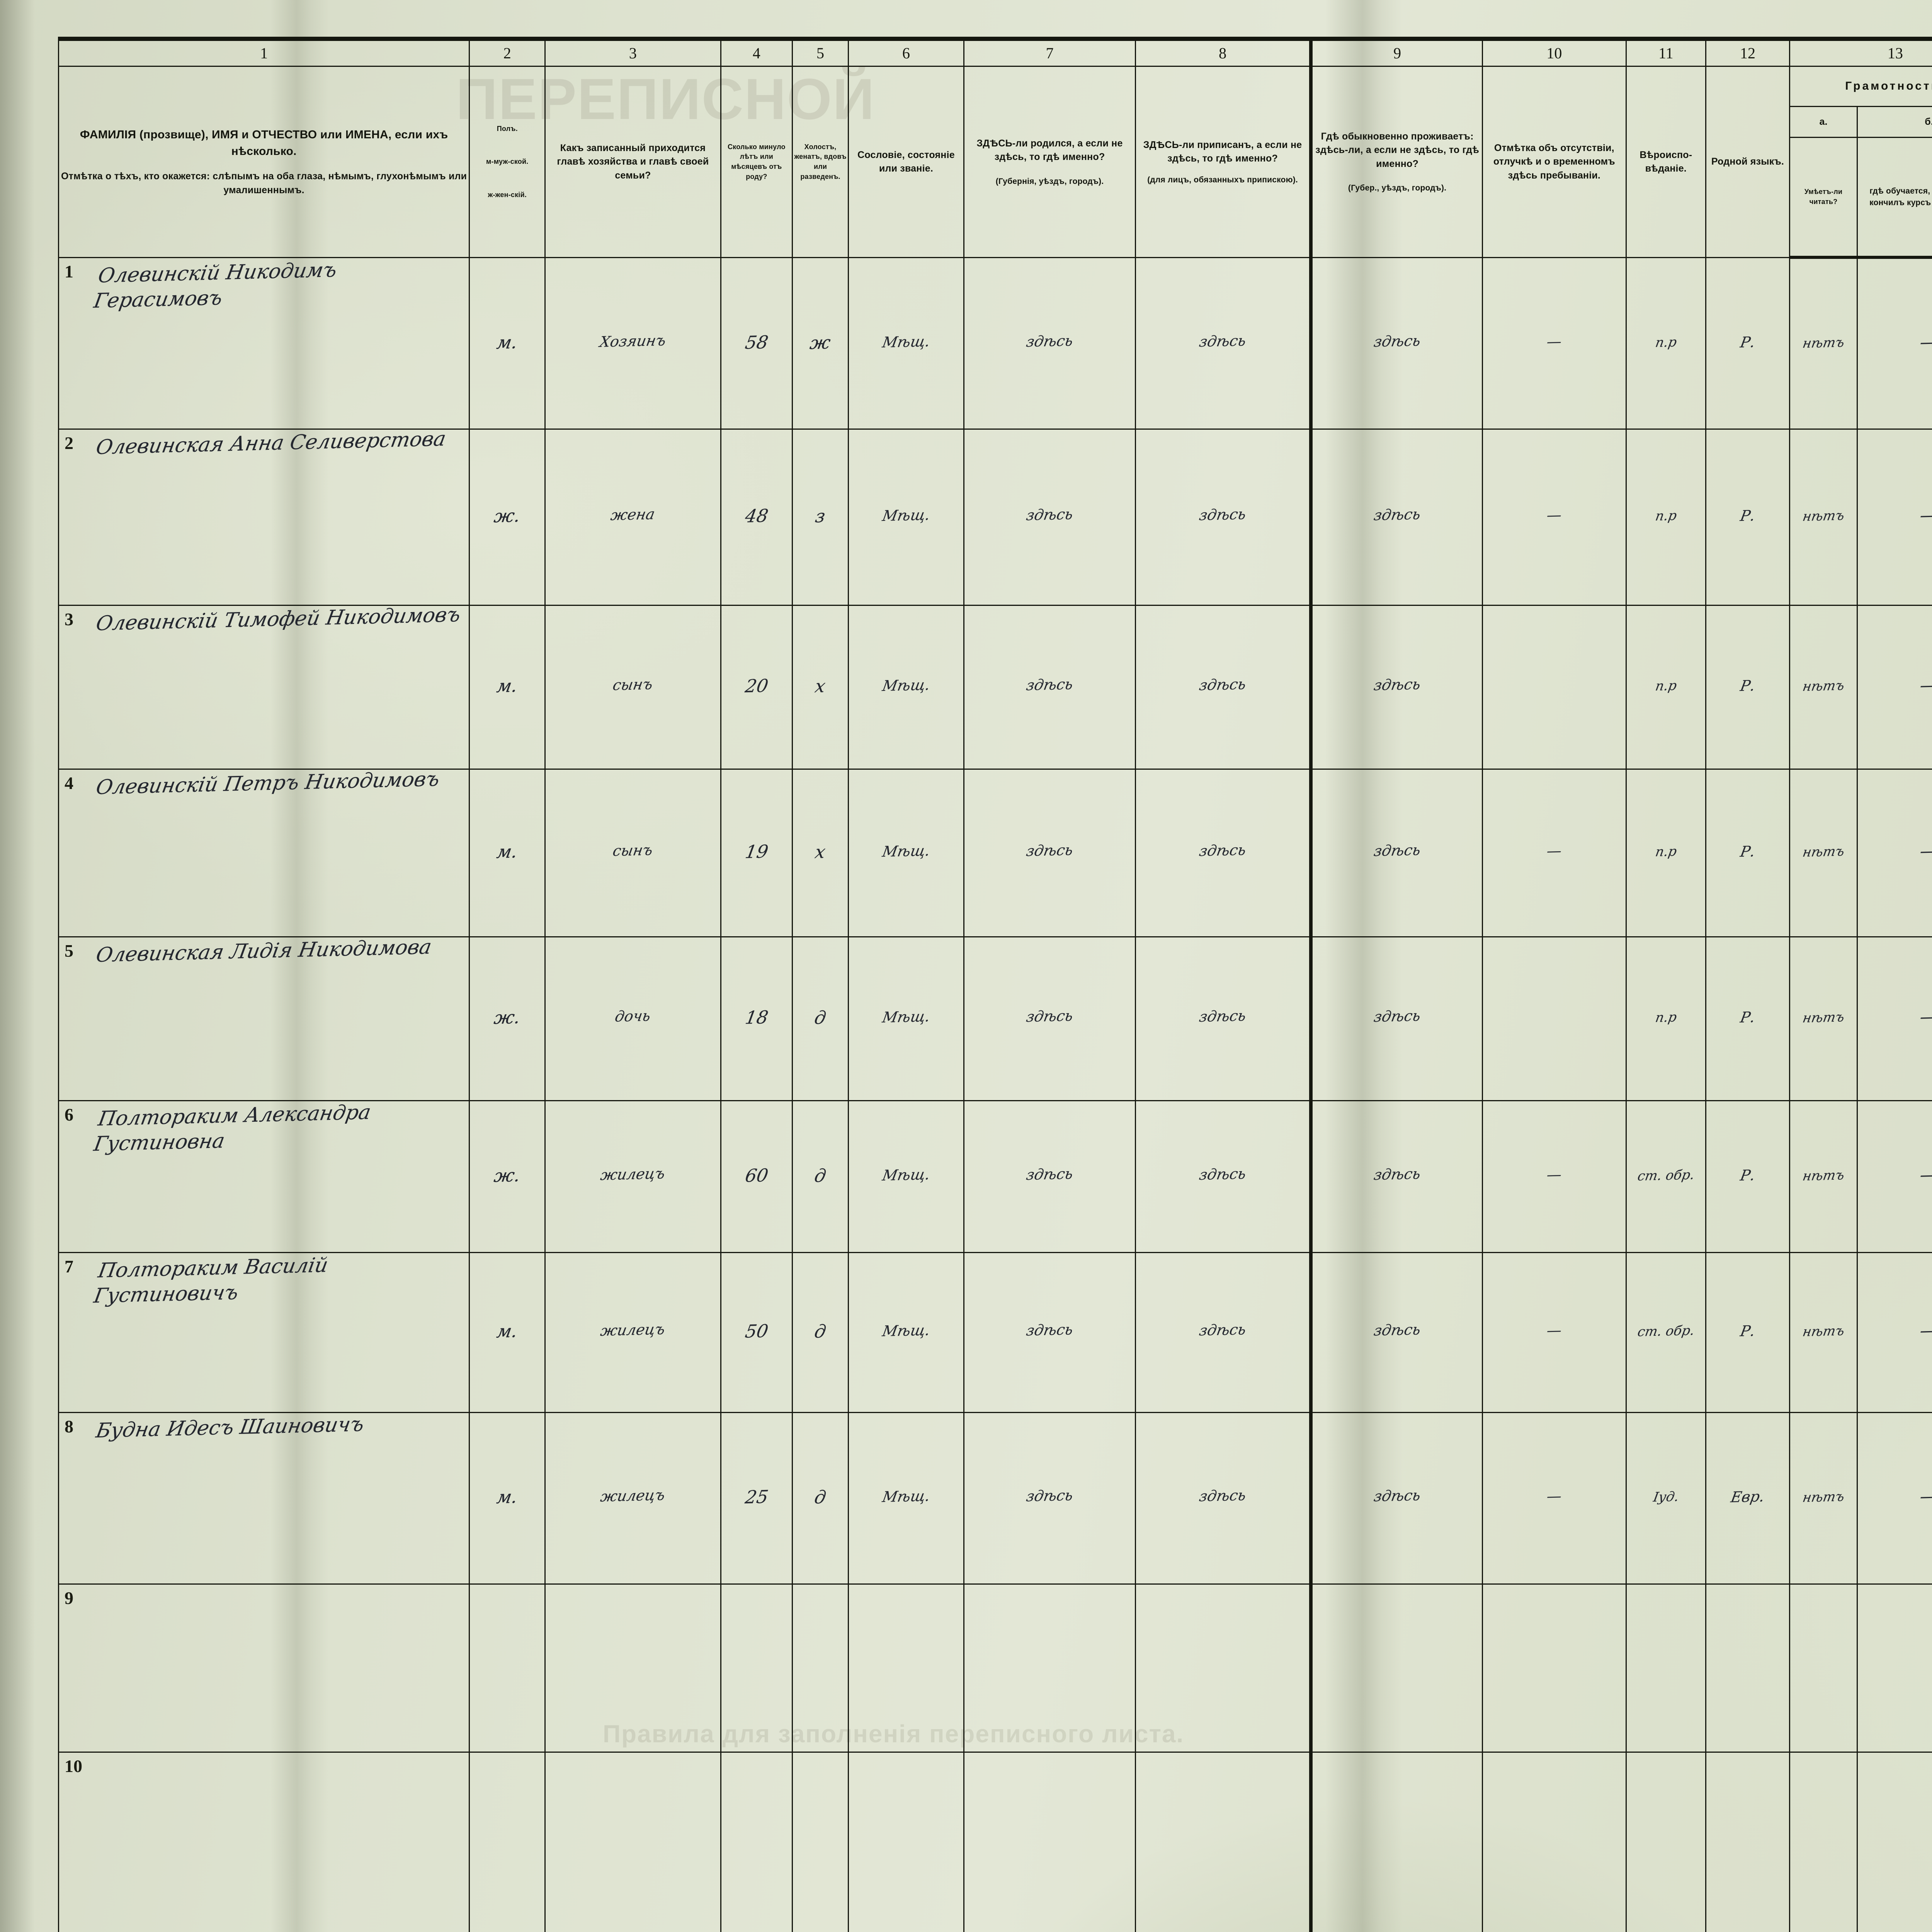 The width and height of the screenshot is (1932, 1932). Describe the element at coordinates (632, 517) in the screenshot. I see `cell-relation: жена` at that location.